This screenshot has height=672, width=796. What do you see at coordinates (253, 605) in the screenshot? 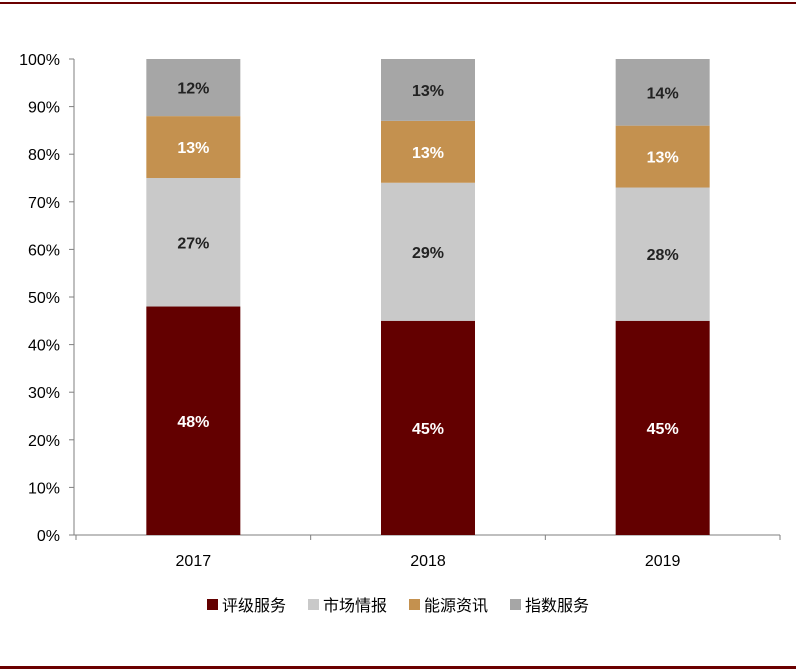
I see `legend-label: 评级服务` at bounding box center [253, 605].